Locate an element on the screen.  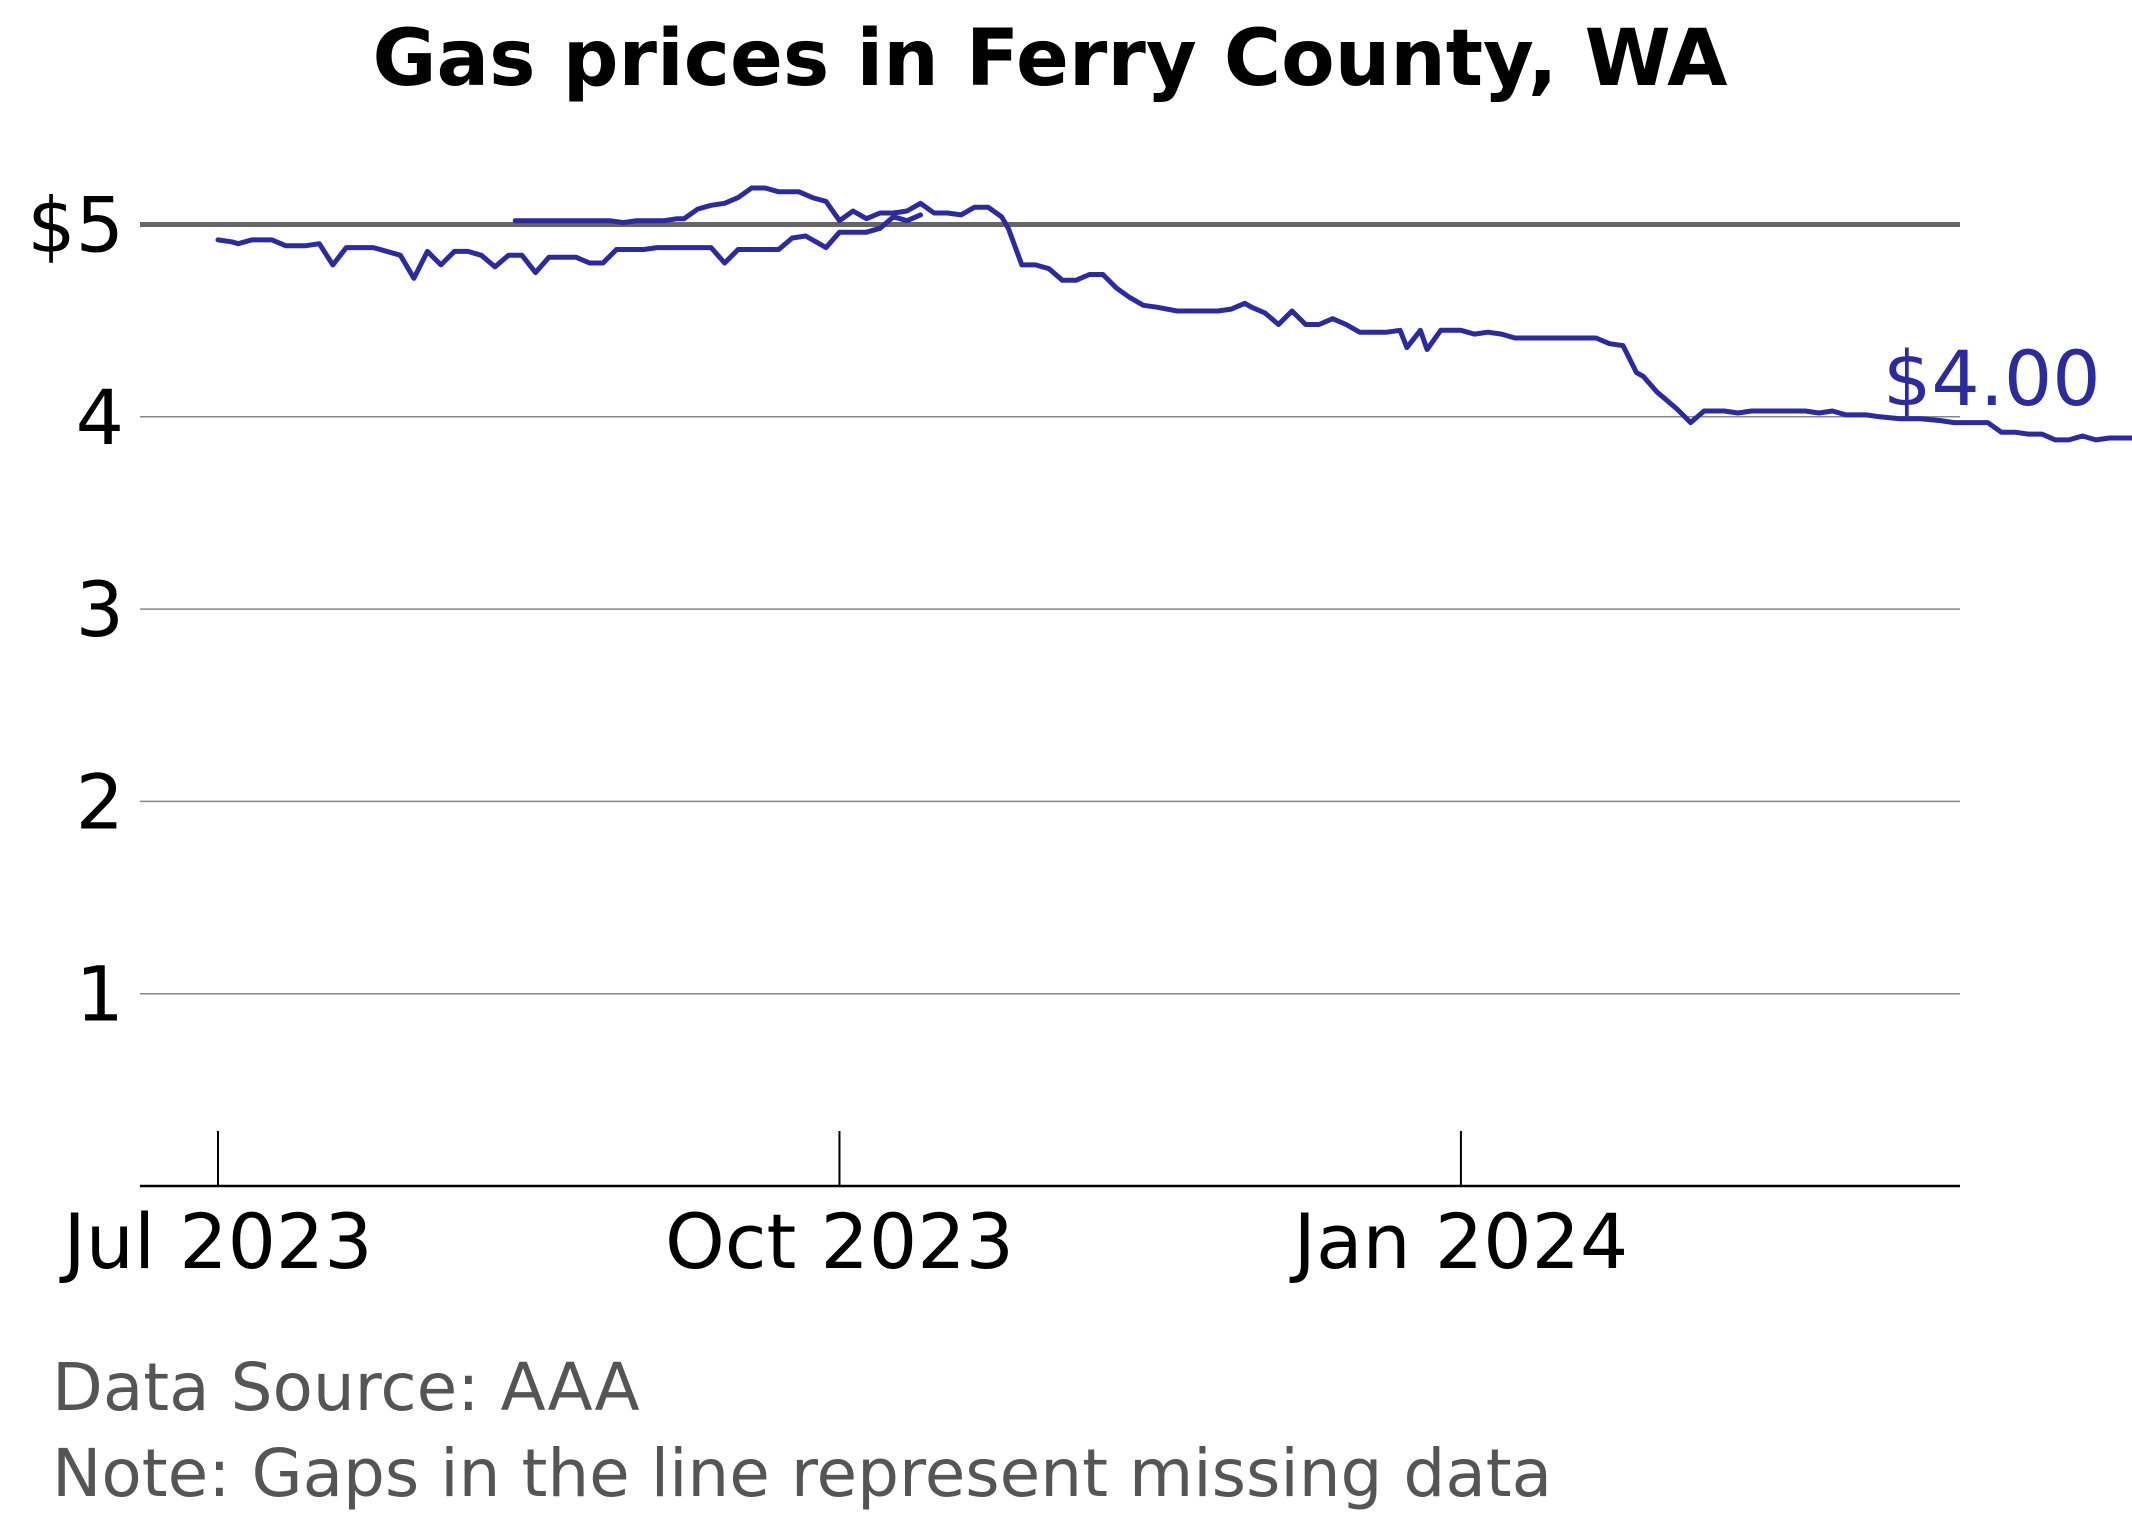
y-axis-ticks: 1 2 3 4 $5 is located at coordinates (75, 610).